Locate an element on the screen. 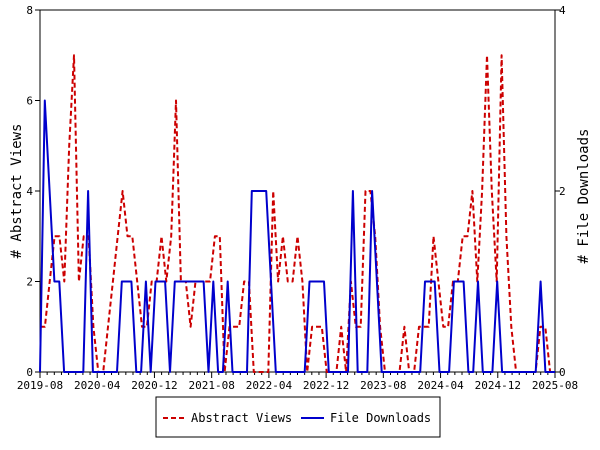 The image size is (600, 450). x-tick-label: 2025-08 is located at coordinates (555, 385).